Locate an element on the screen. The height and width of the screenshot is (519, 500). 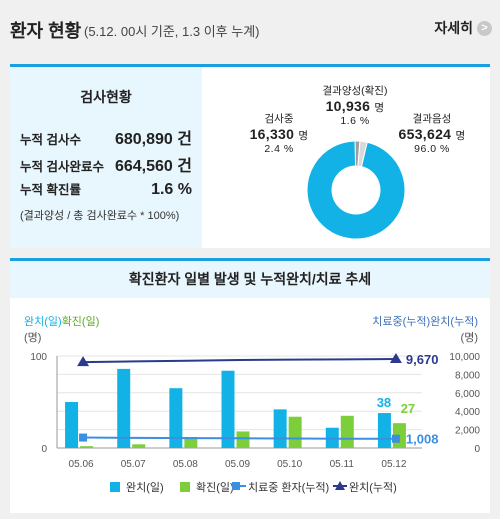
legend-label: 확진(일) is located at coordinates (215, 487).